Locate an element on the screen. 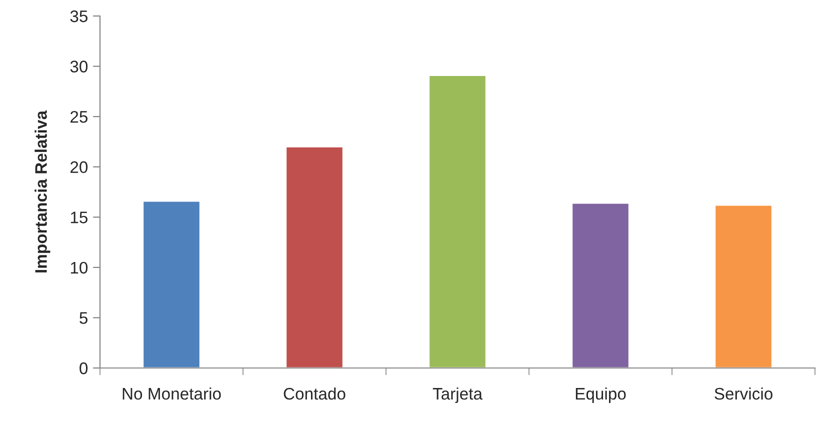 The width and height of the screenshot is (830, 423). y-tick-label: 35 is located at coordinates (79, 16).